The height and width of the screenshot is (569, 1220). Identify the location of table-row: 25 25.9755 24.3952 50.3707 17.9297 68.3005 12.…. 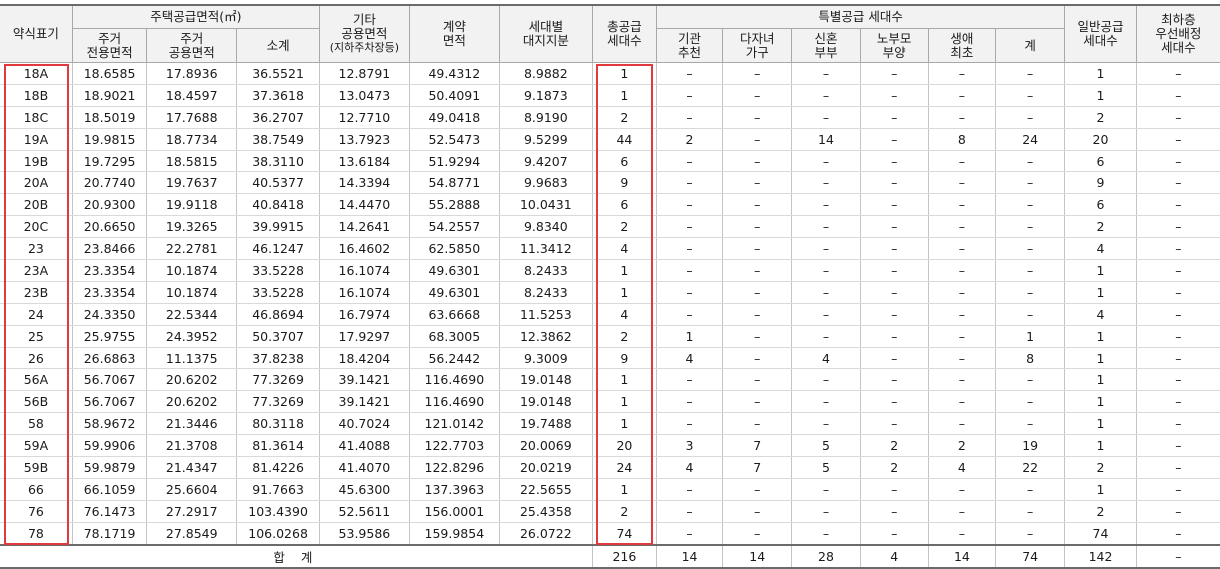
(610, 336).